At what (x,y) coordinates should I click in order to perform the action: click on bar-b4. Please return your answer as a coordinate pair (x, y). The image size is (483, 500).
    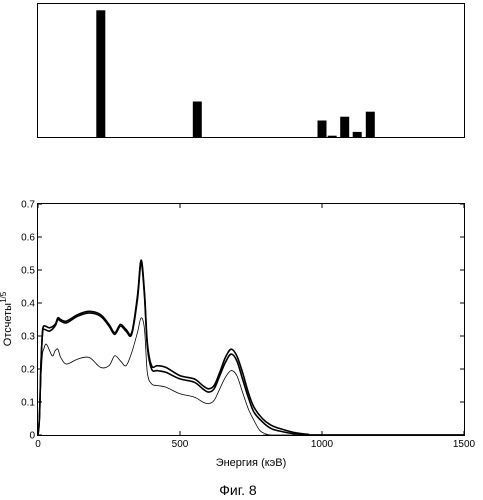
    Looking at the image, I should click on (332, 136).